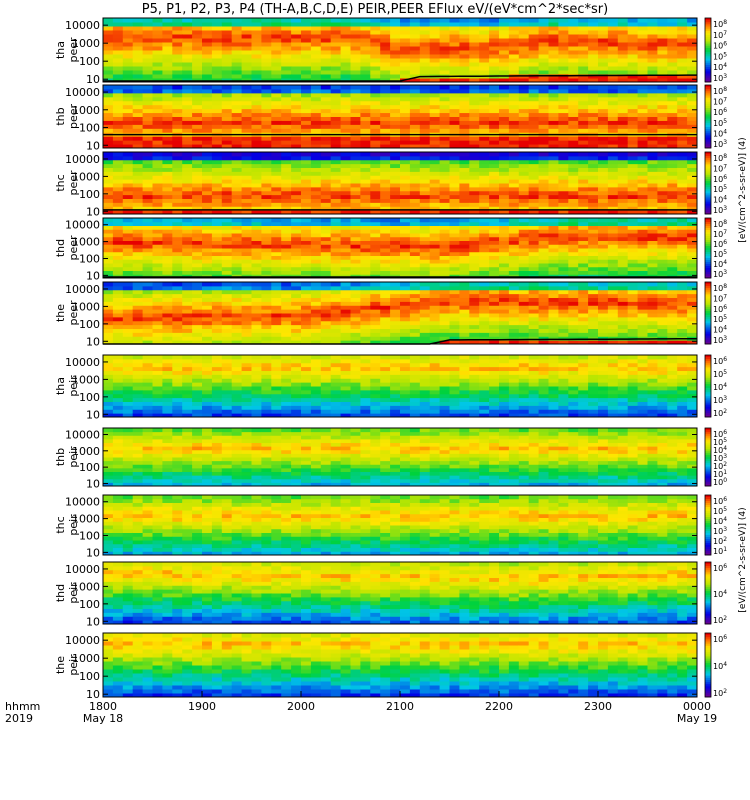  I want to click on panel-frame, so click(400, 116).